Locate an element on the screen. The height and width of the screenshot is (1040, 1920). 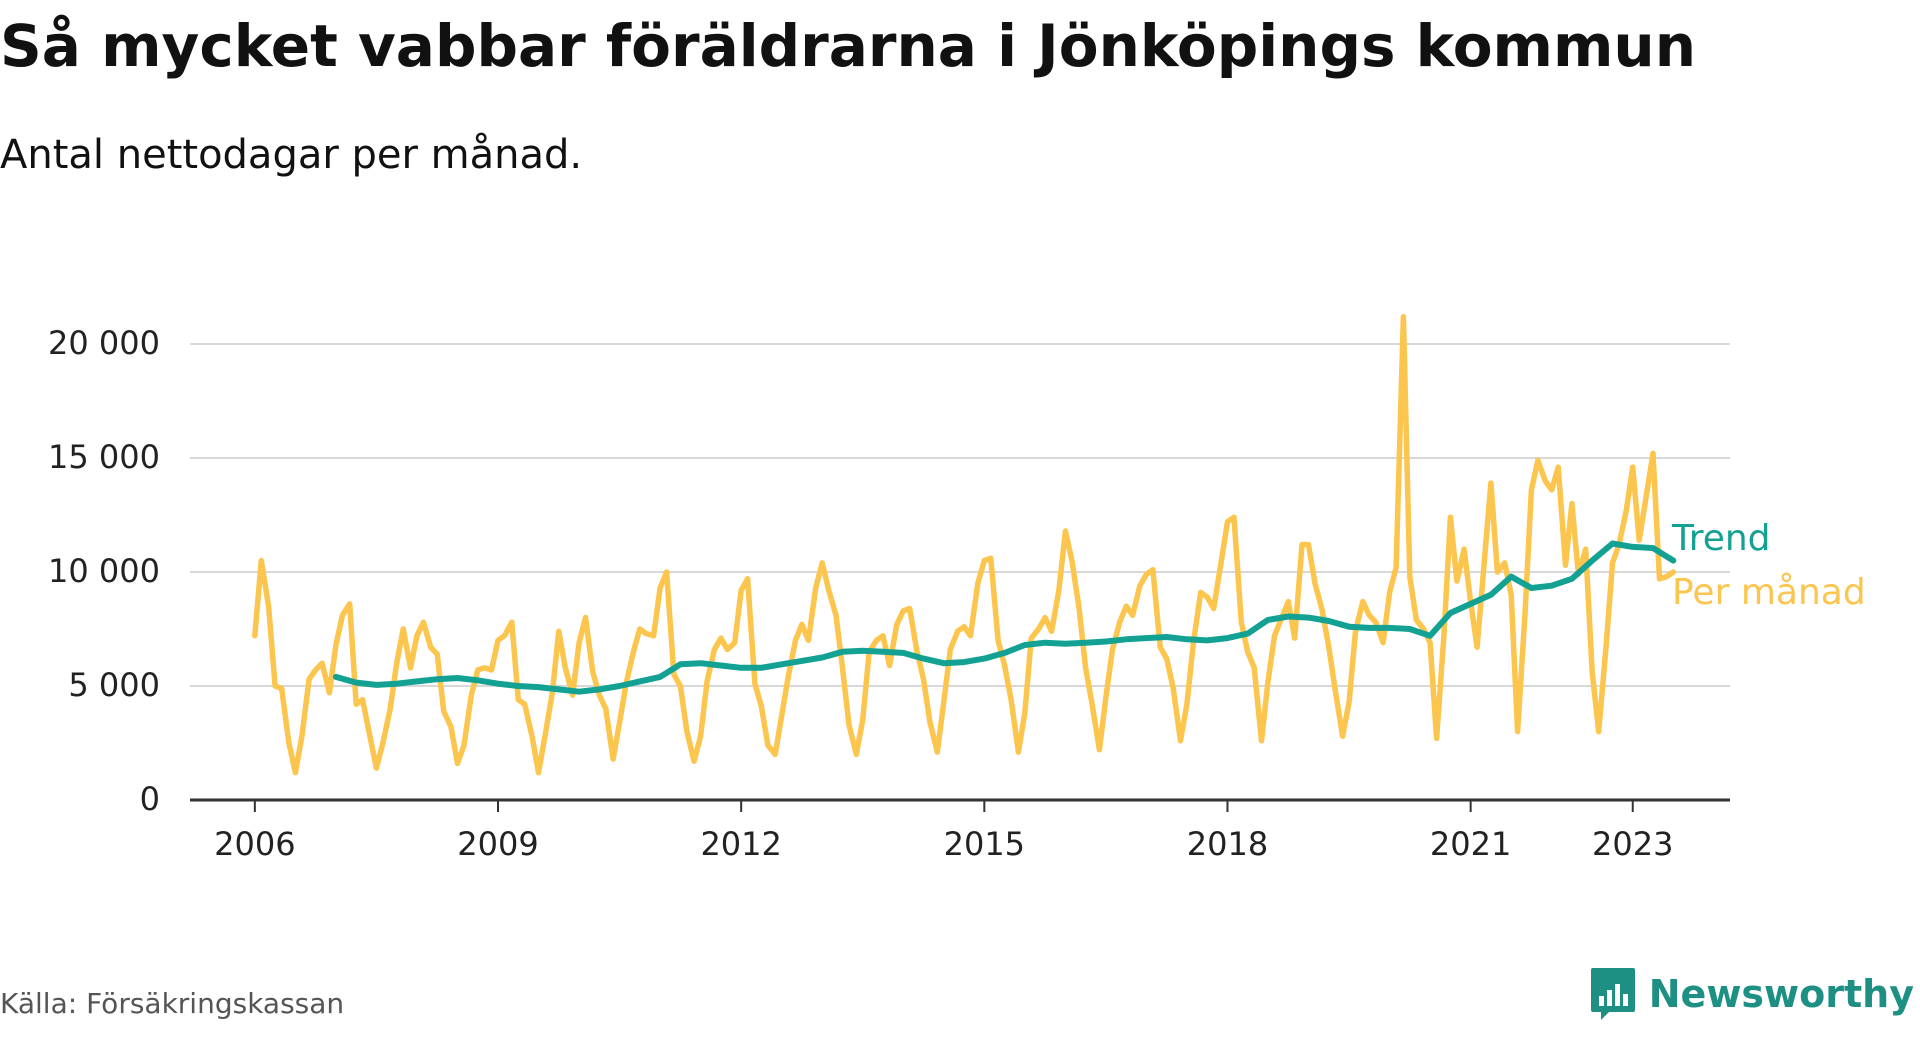
series-label-trend: Trend is located at coordinates (1721, 538).